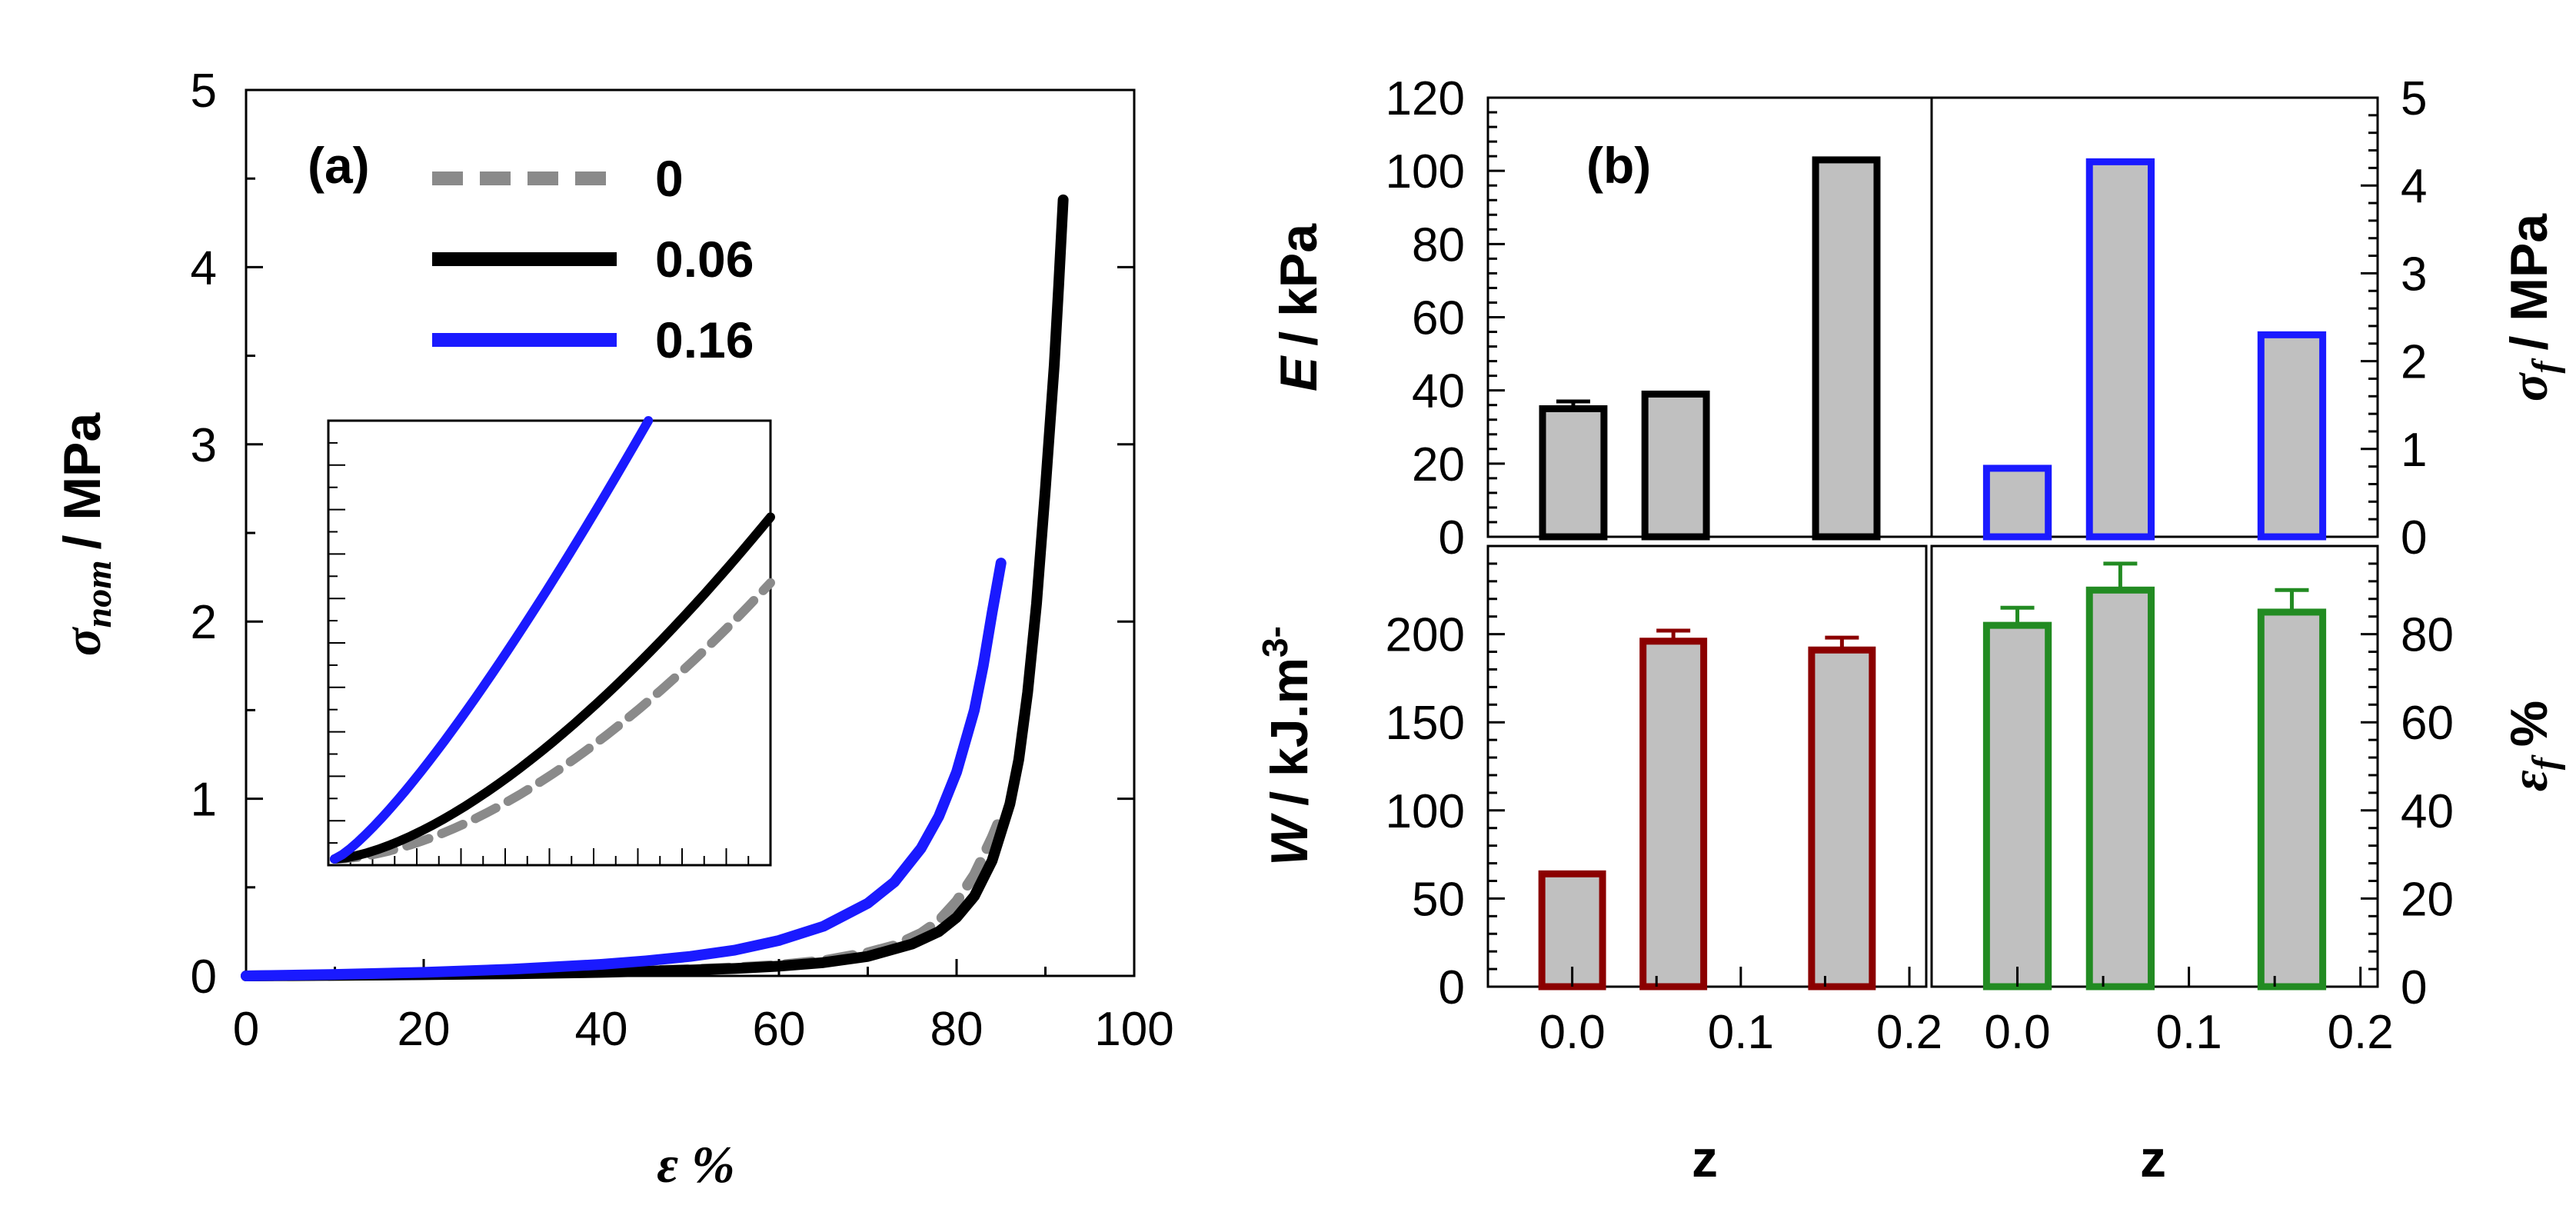 The width and height of the screenshot is (2576, 1222). Describe the element at coordinates (1425, 99) in the screenshot. I see `y-tick-label: 120` at that location.